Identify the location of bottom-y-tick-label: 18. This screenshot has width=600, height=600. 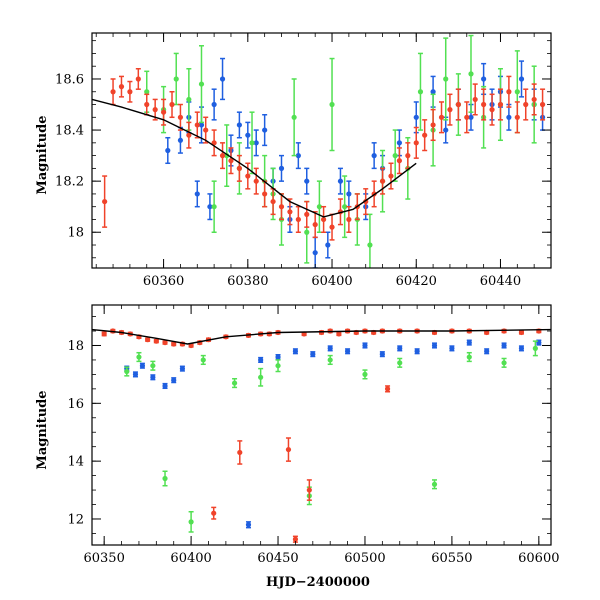
(75, 346).